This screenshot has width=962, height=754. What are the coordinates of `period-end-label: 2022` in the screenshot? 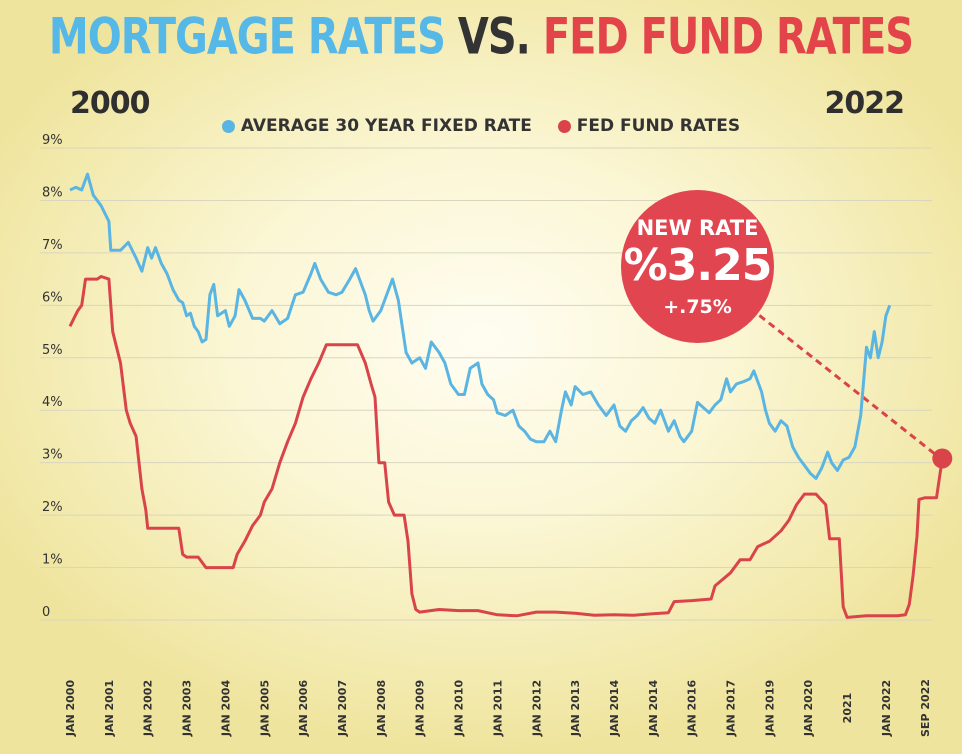 It's located at (864, 103).